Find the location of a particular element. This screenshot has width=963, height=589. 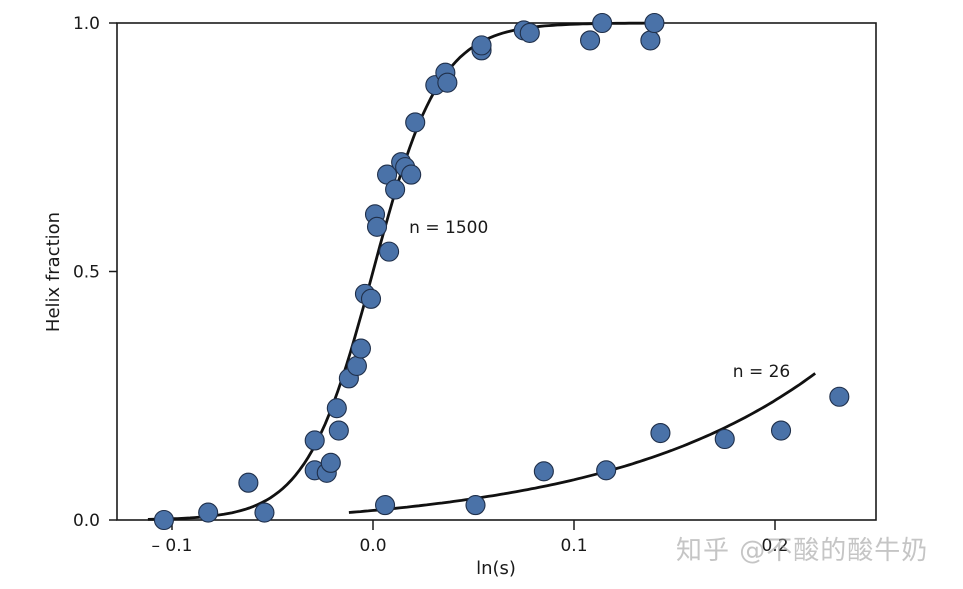

y-axis-ticks: 0.0 0.5 1.0 is located at coordinates (95, 272).